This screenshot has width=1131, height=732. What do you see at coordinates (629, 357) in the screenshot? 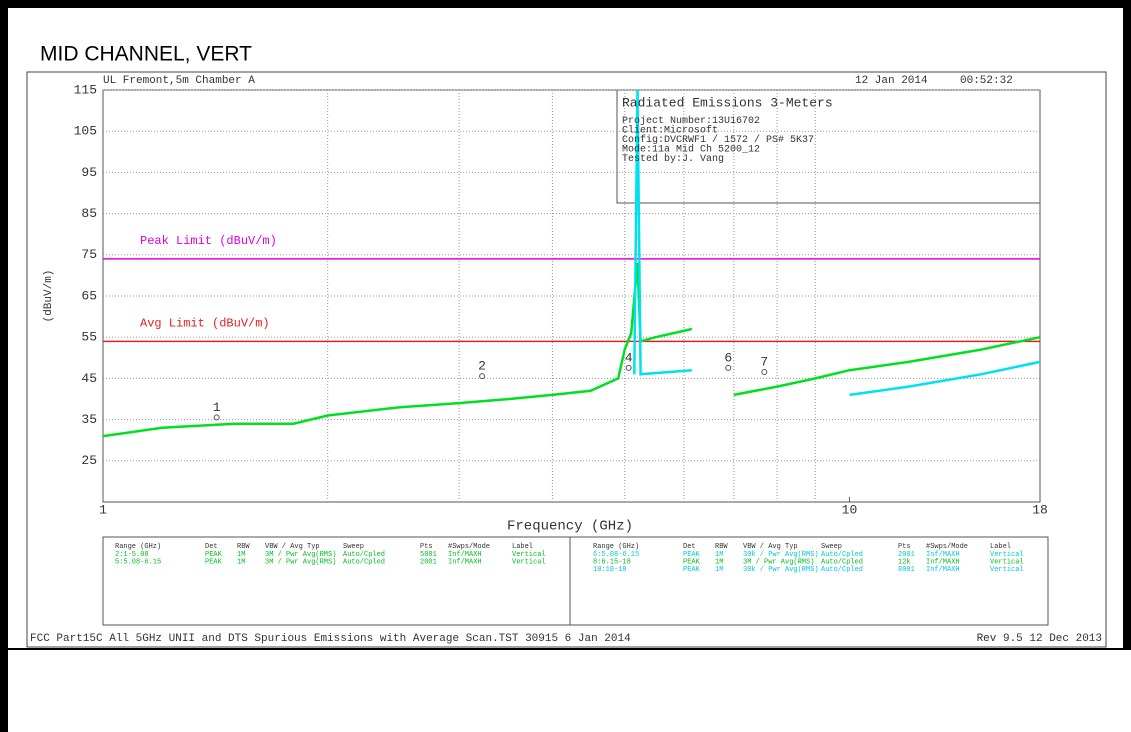
I see `marker-label: 4` at bounding box center [629, 357].